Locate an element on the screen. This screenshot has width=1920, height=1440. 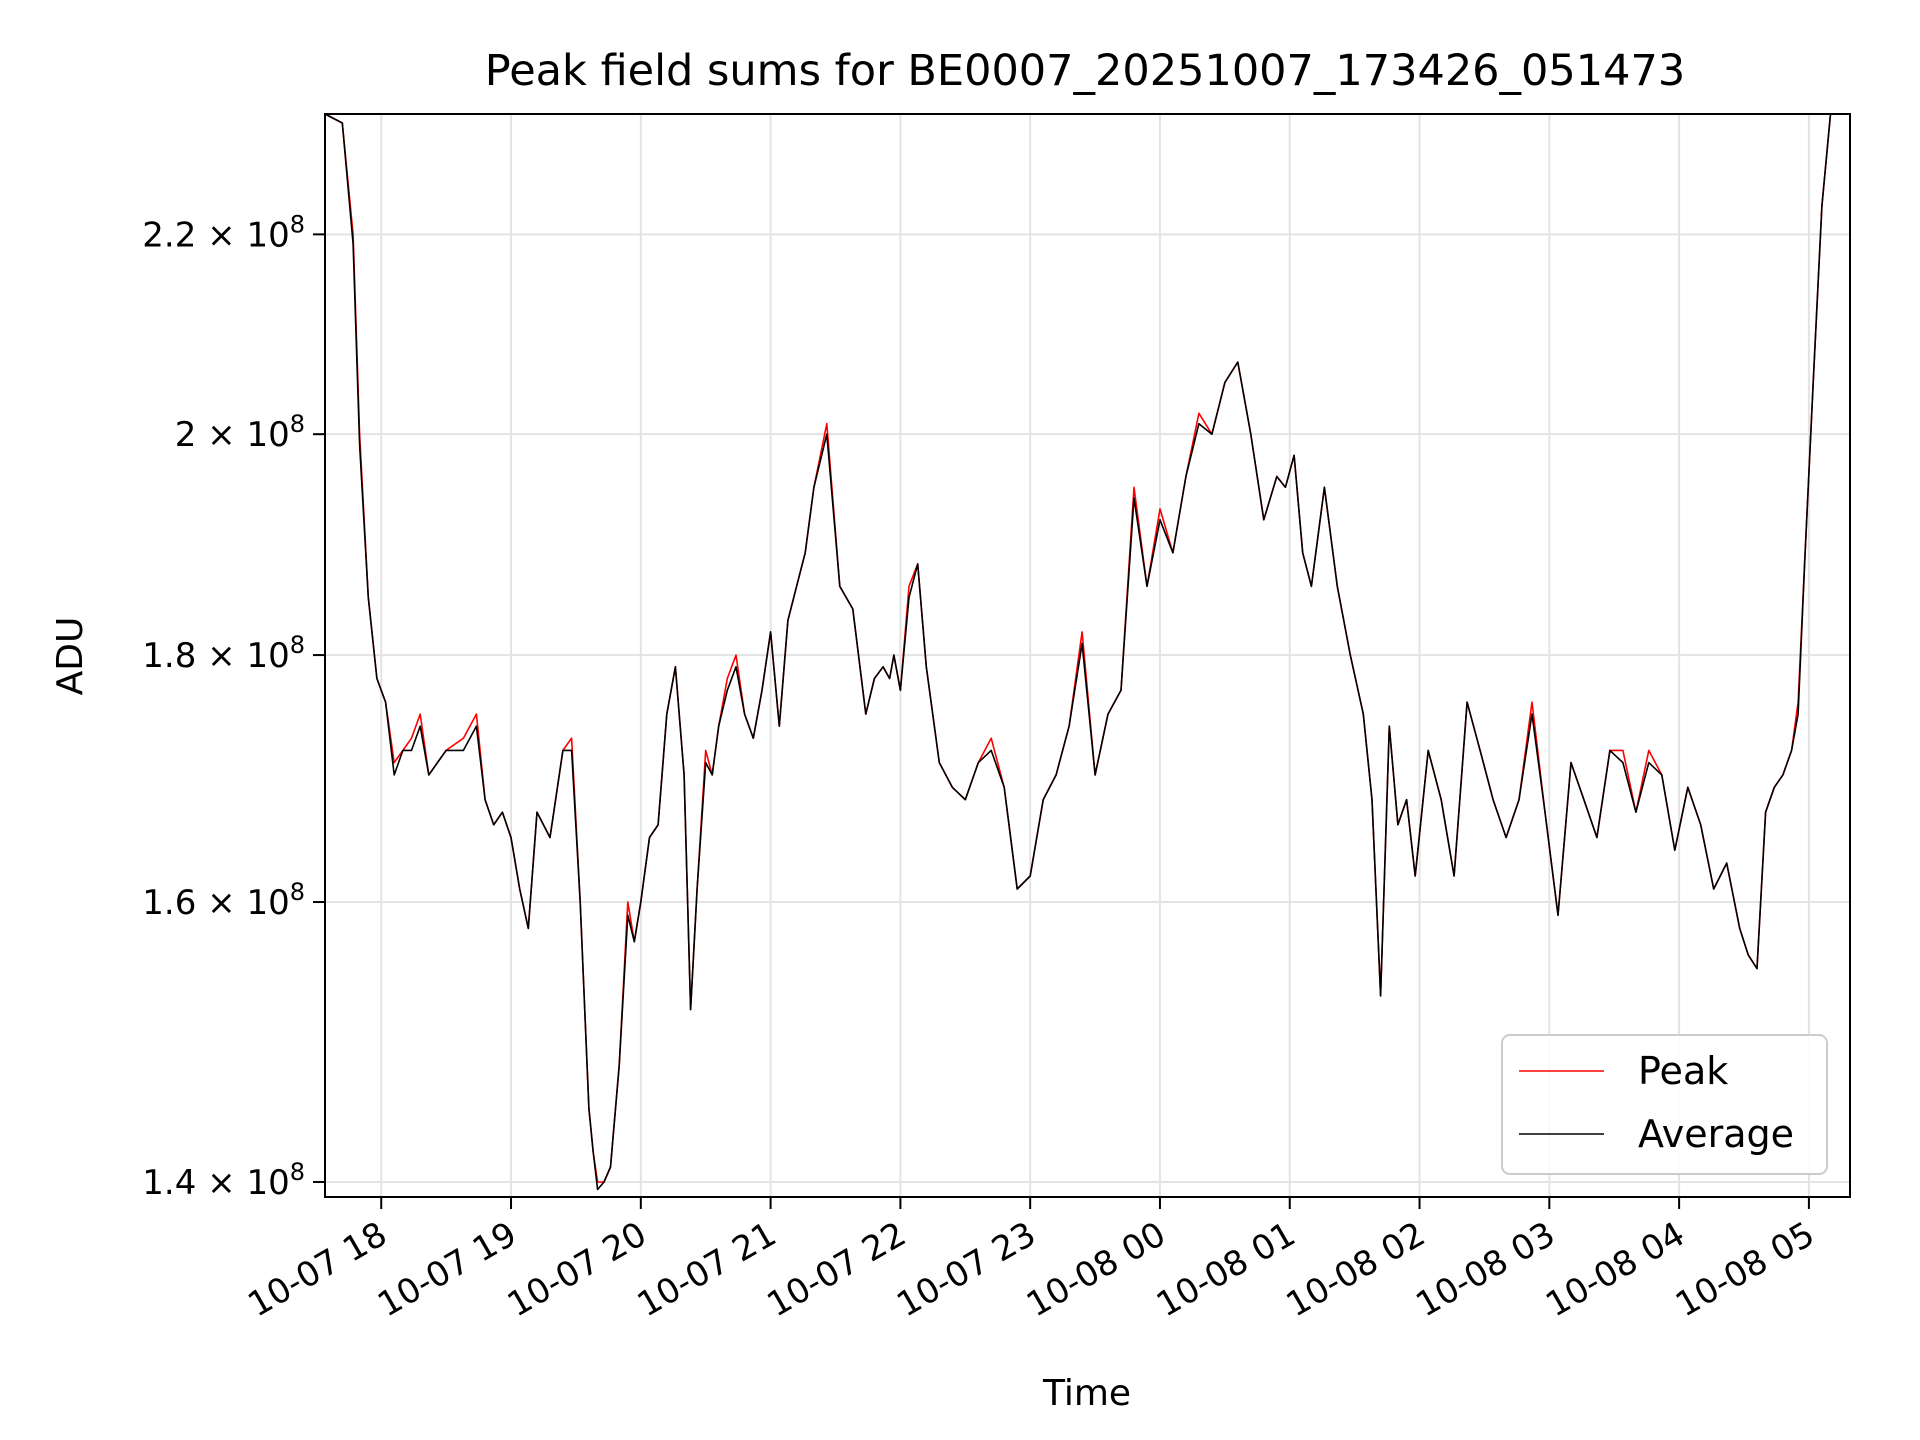
legend-label-average: Average is located at coordinates (1716, 1134).